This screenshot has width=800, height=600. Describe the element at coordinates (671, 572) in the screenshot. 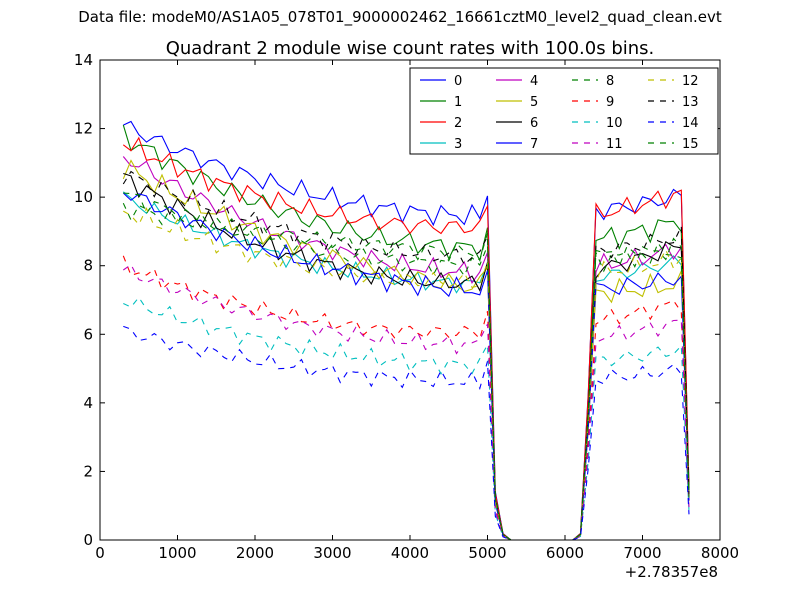

I see `x-axis-offset-label: +2.78357e8` at that location.